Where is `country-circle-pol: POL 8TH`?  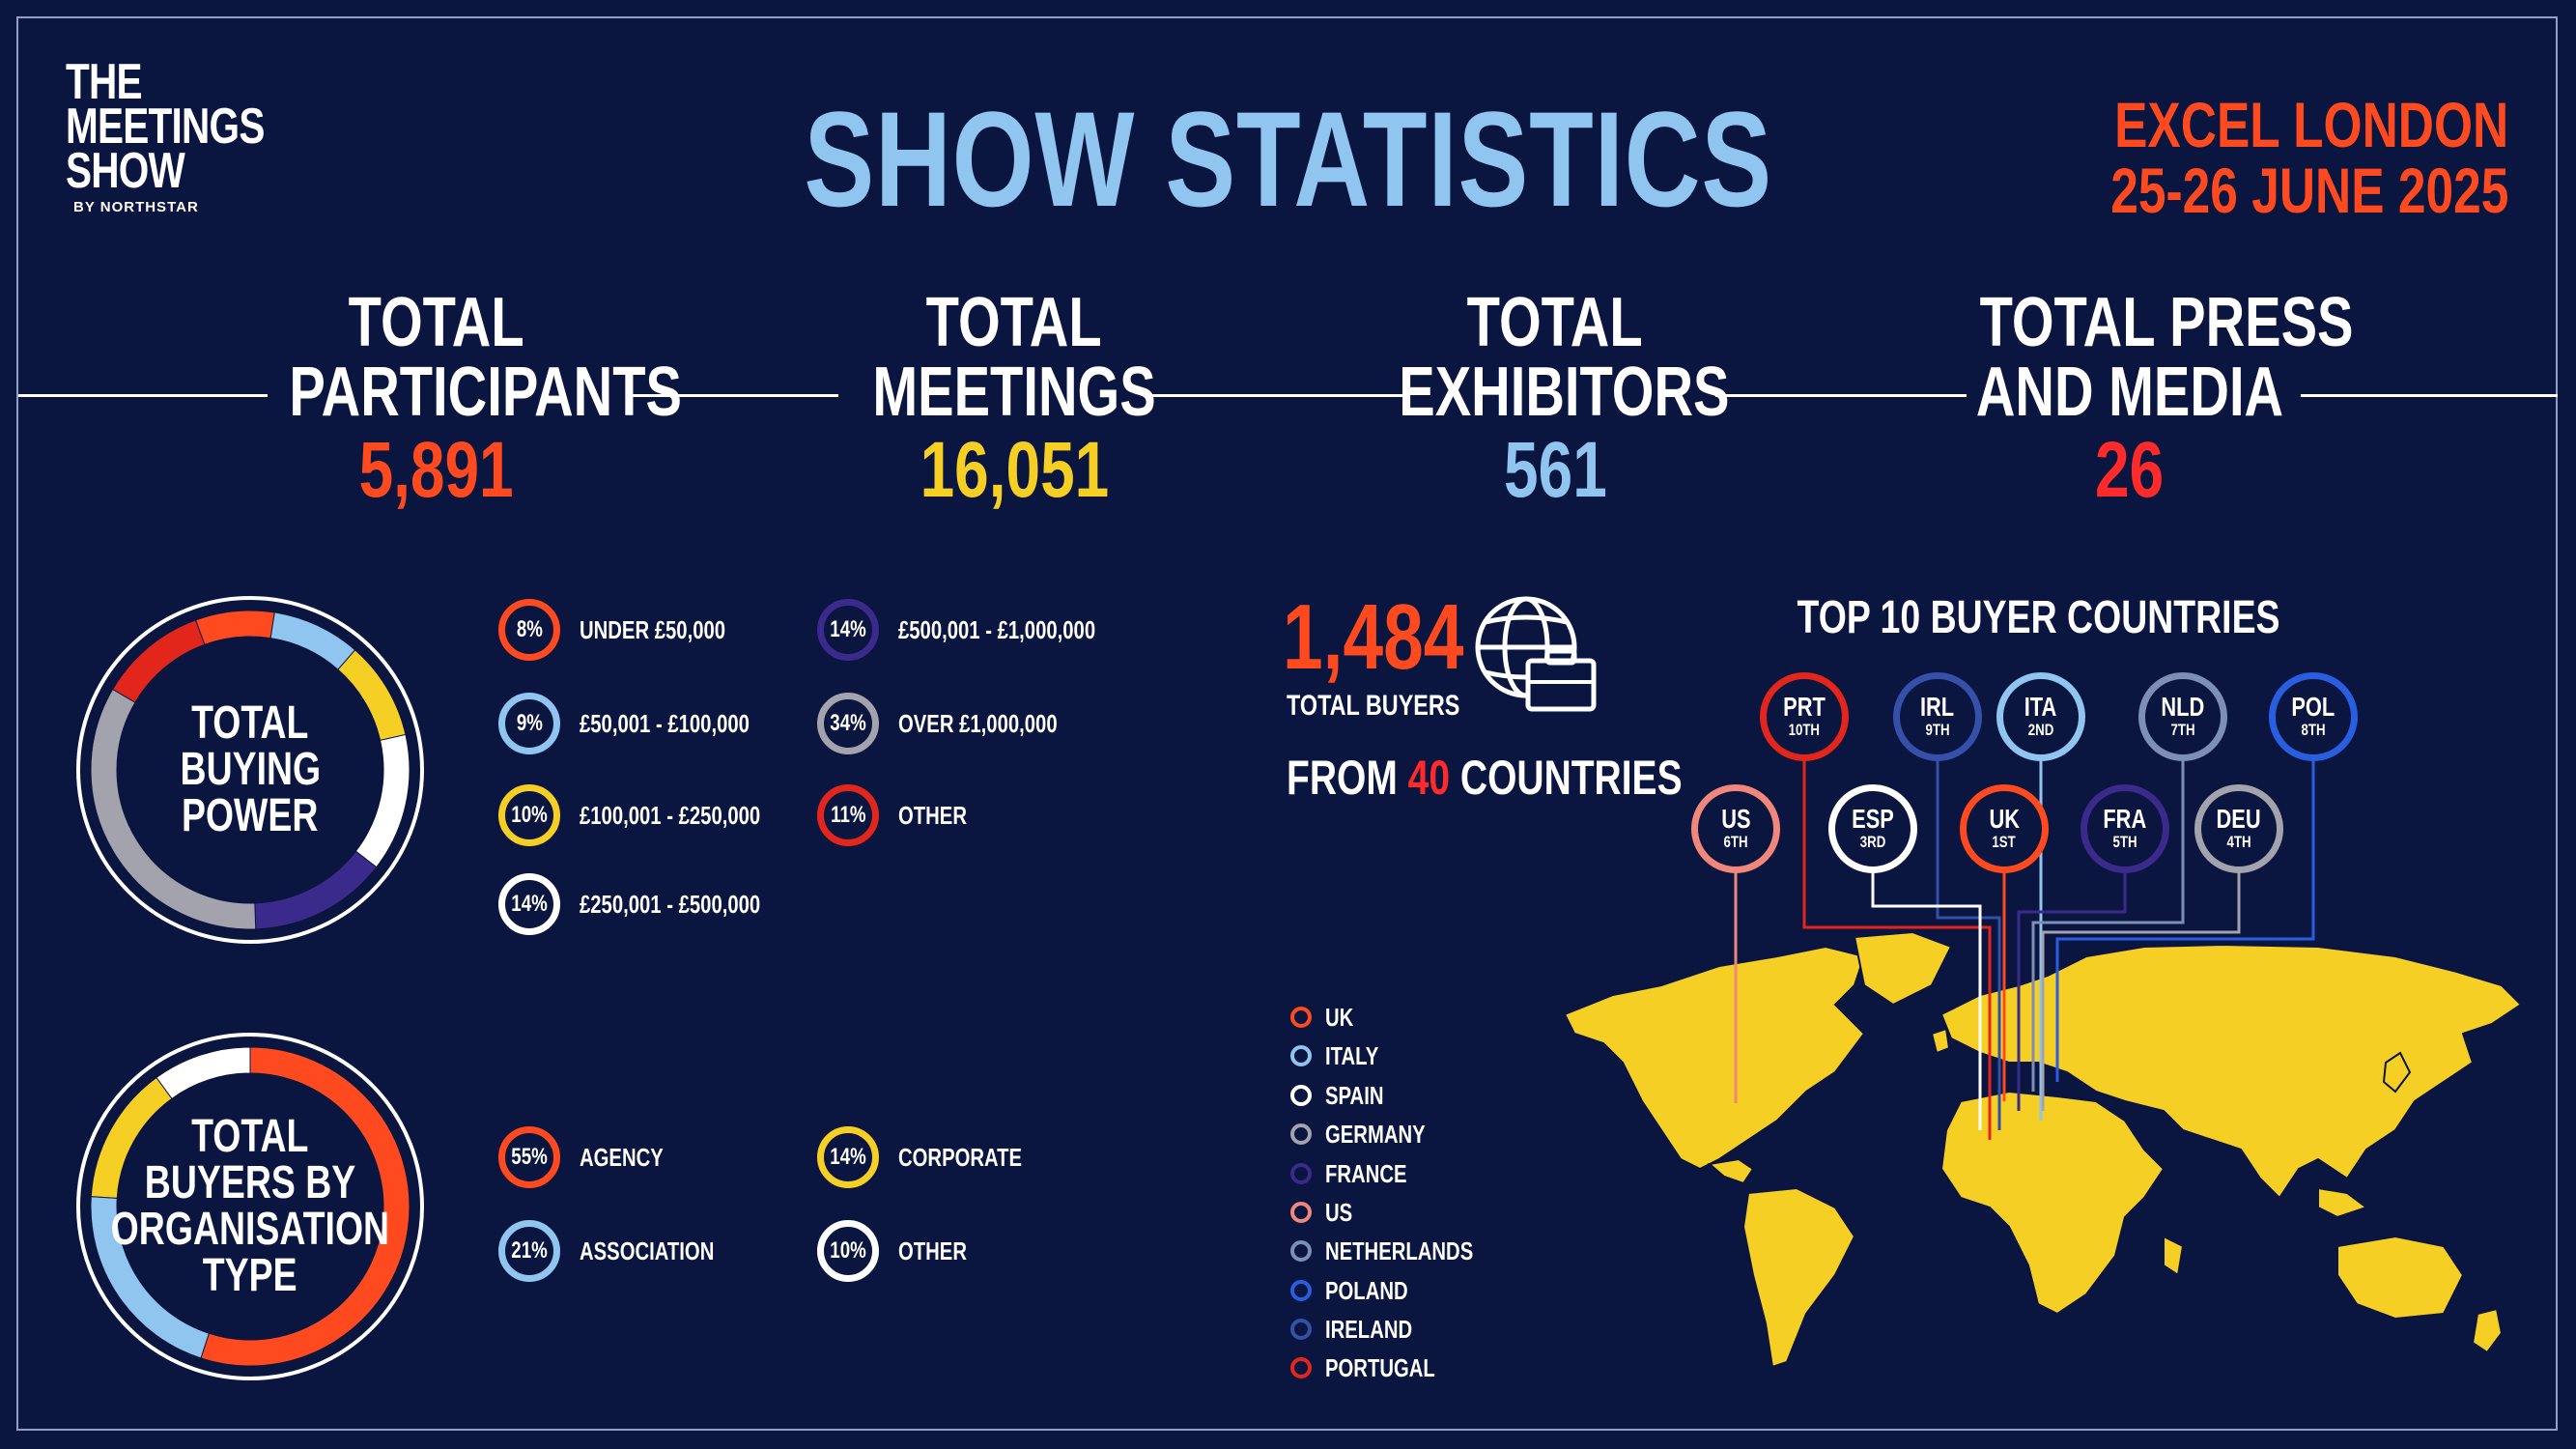
country-circle-pol: POL 8TH is located at coordinates (2313, 716).